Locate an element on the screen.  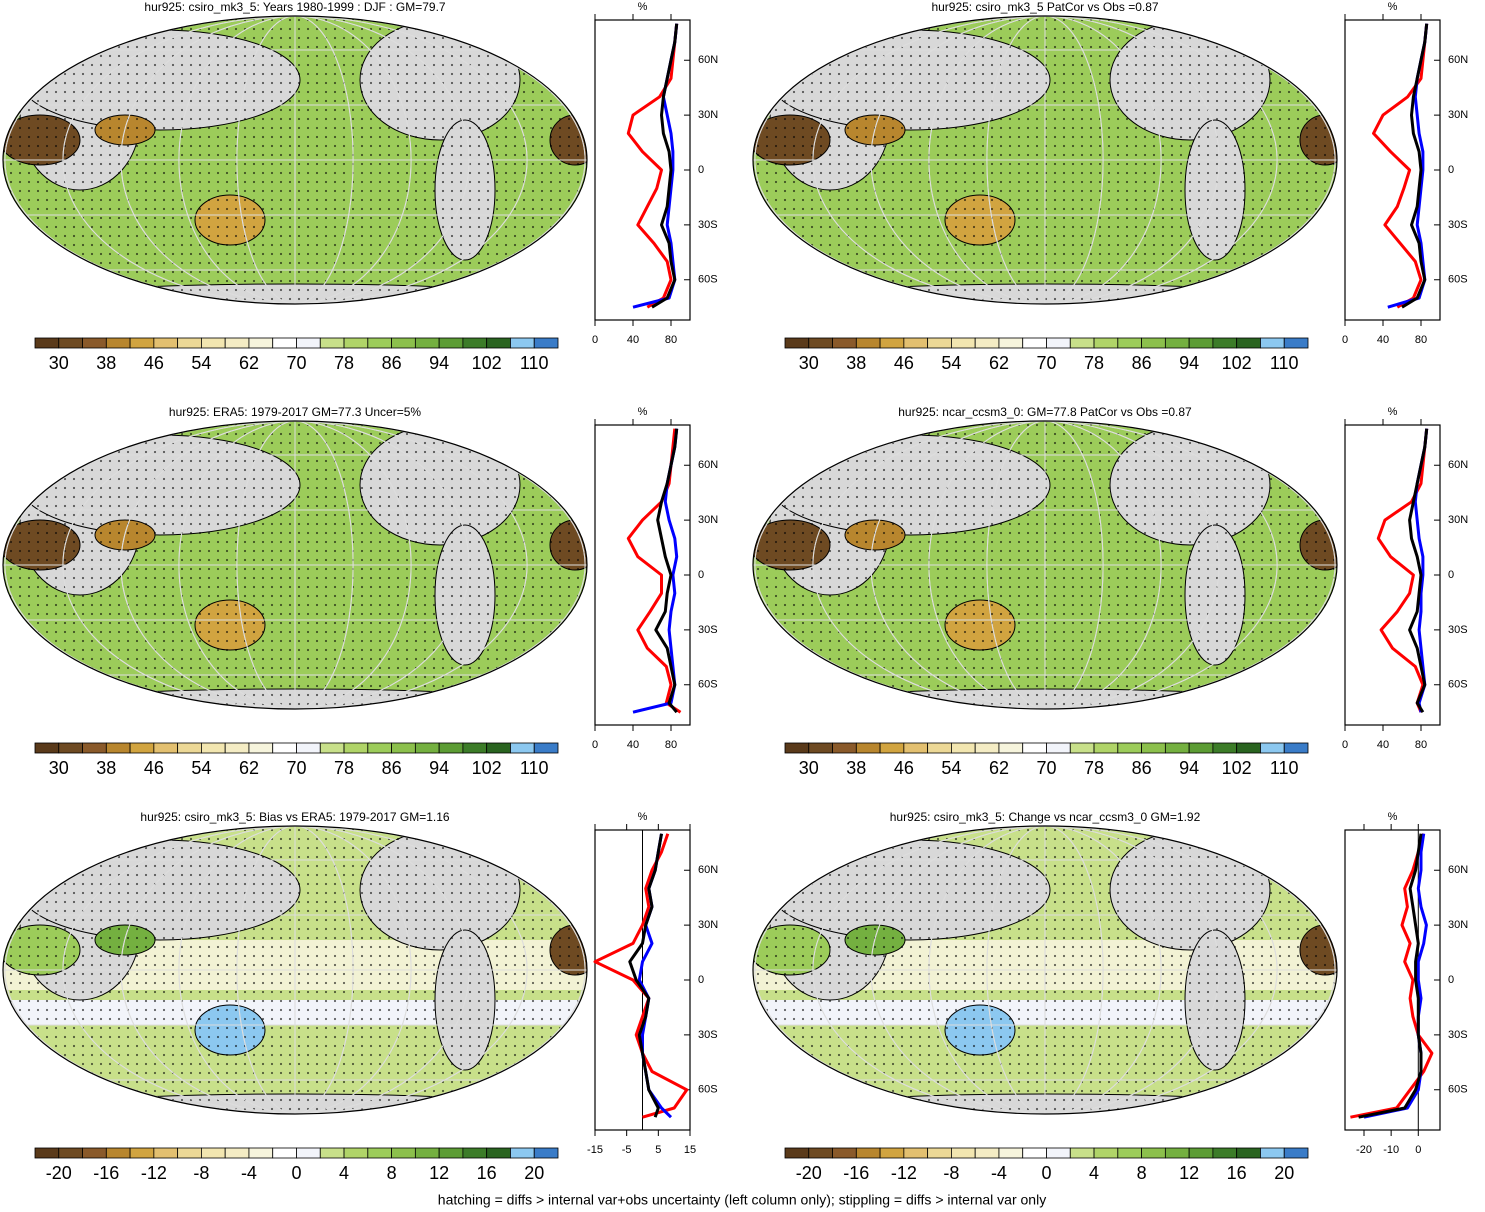
colorbar-label: -16 is located at coordinates (106, 1173).